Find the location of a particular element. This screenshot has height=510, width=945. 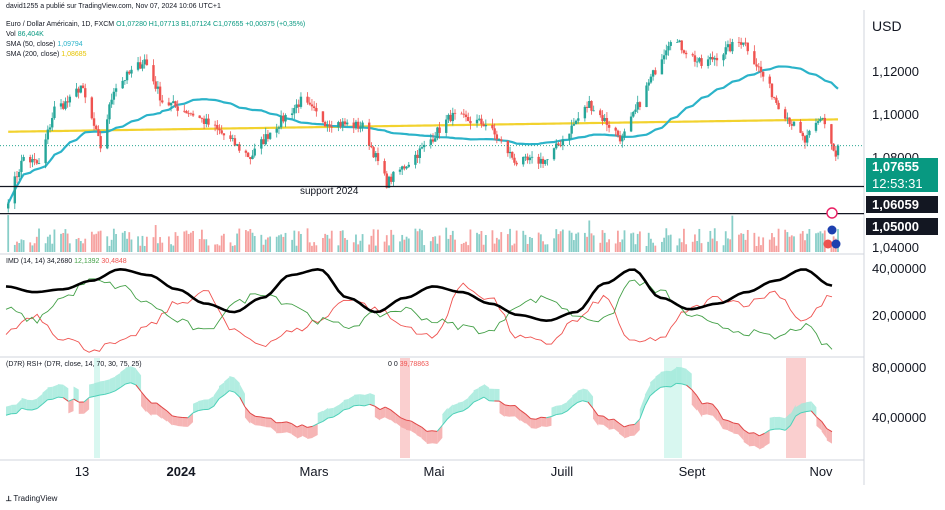

imd-header: IMD (14, 14) is located at coordinates (25, 261).